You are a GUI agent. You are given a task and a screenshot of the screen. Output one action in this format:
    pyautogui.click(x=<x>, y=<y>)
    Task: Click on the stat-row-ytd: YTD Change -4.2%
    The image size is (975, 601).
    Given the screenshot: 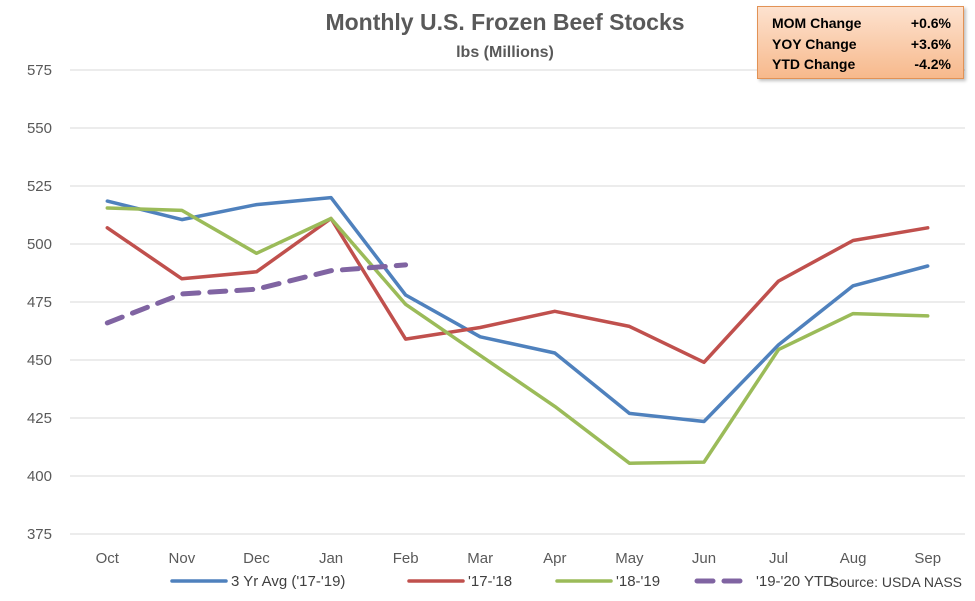 What is the action you would take?
    pyautogui.click(x=861, y=64)
    